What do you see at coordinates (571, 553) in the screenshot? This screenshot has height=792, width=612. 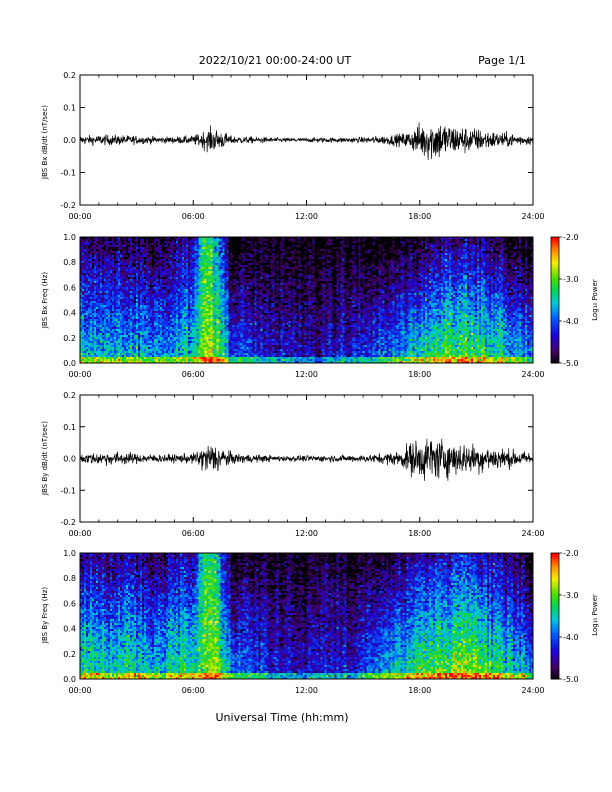 I see `by-spec-colorbar-tick-label: -2.0` at bounding box center [571, 553].